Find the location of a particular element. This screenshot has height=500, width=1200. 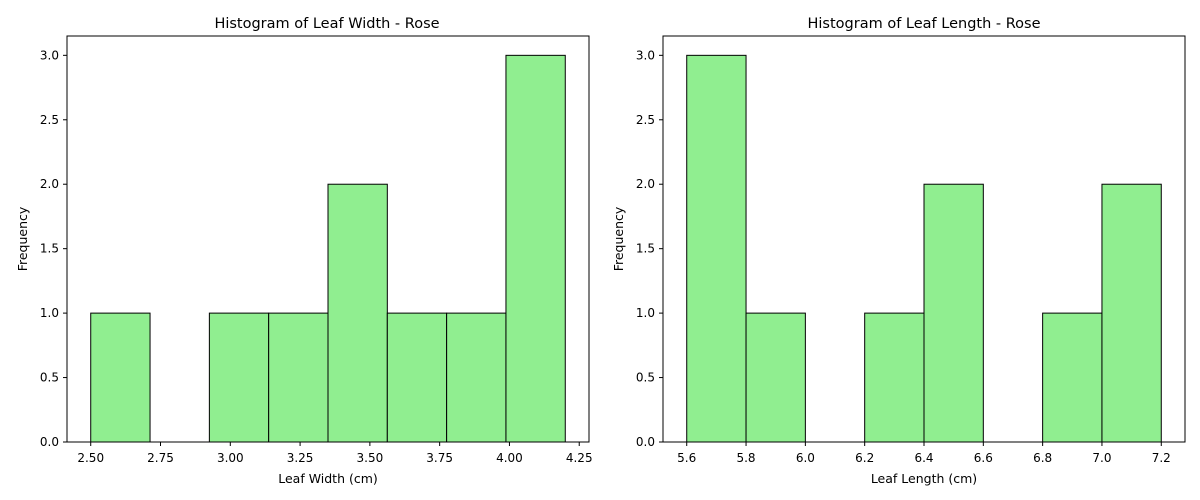

chart-title: Histogram of Leaf Width - Rose is located at coordinates (326, 24).